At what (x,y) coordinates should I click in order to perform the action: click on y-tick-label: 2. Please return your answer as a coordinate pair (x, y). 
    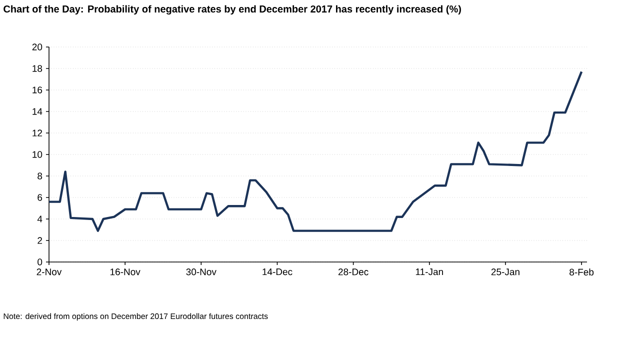
    Looking at the image, I should click on (40, 240).